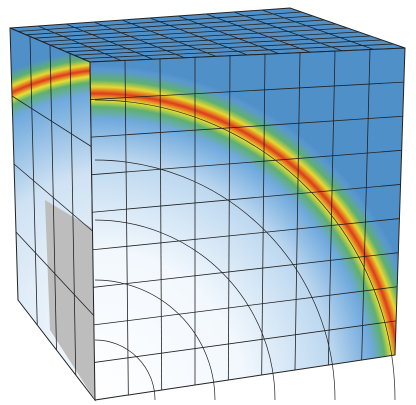  I want to click on cut-face, so click(70, 300).